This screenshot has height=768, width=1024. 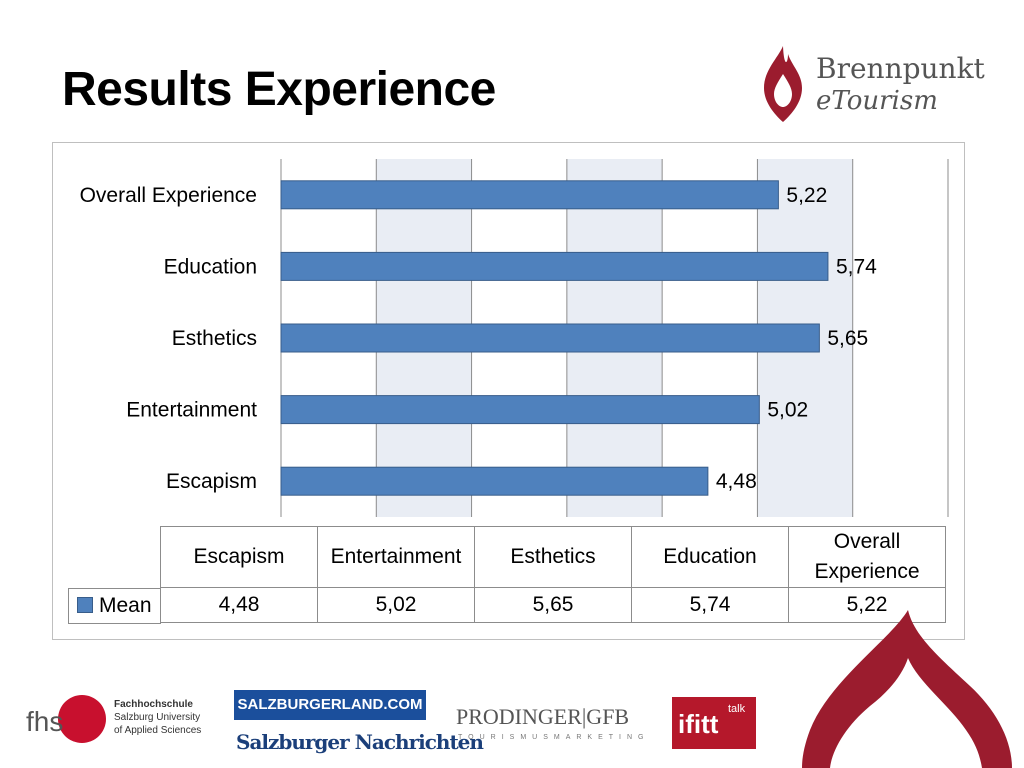 I want to click on fhs-logo-circle, so click(x=82, y=719).